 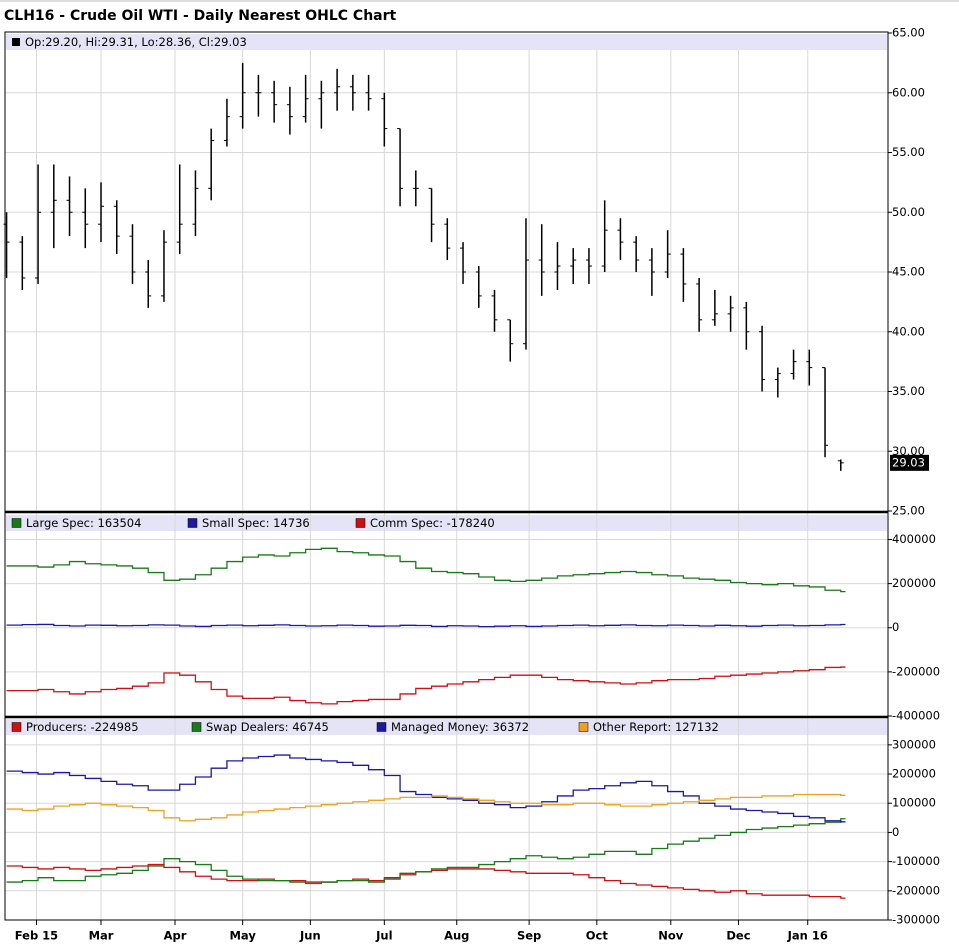 What do you see at coordinates (914, 539) in the screenshot?
I see `y-tick-label: 400000` at bounding box center [914, 539].